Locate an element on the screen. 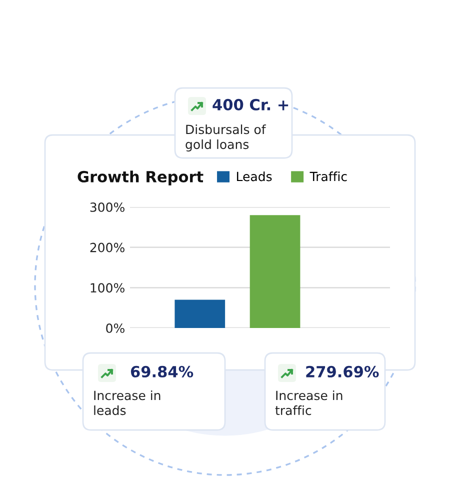  text: Increase in traffic is located at coordinates (308, 403).